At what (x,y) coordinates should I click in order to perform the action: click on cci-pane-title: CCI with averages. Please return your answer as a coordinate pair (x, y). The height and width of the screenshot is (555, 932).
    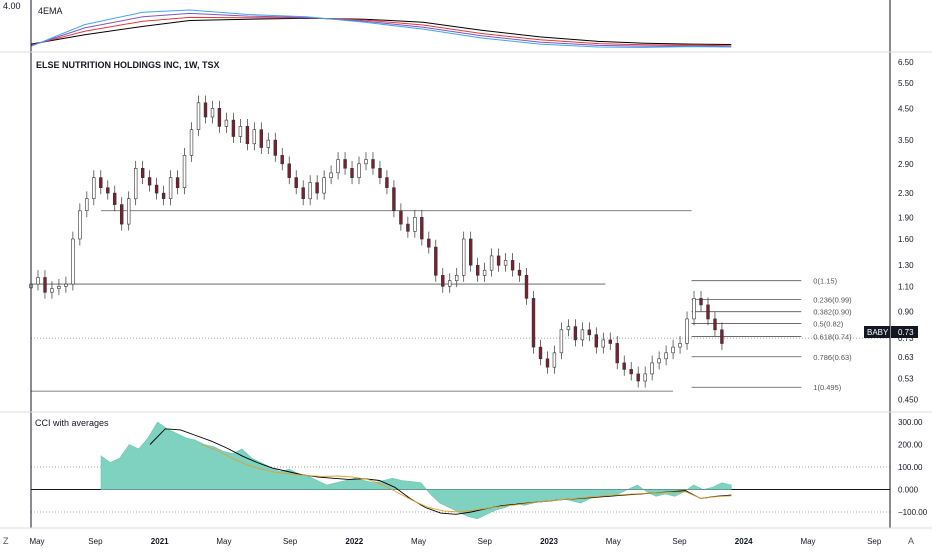
    Looking at the image, I should click on (72, 423).